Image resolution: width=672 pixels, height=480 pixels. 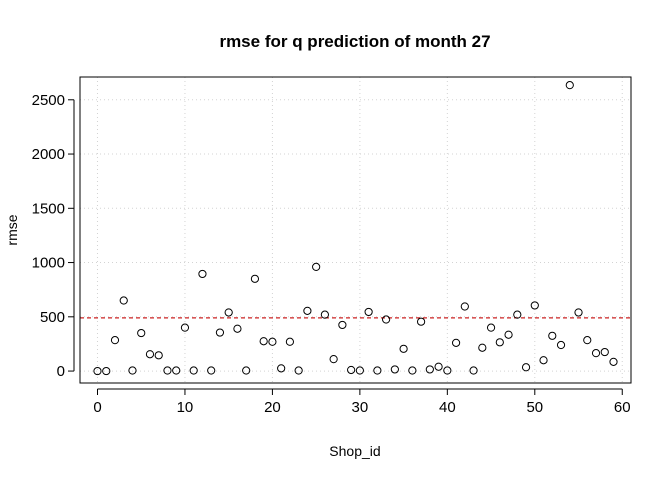 I want to click on y-tick-label: 2500, so click(x=48, y=100).